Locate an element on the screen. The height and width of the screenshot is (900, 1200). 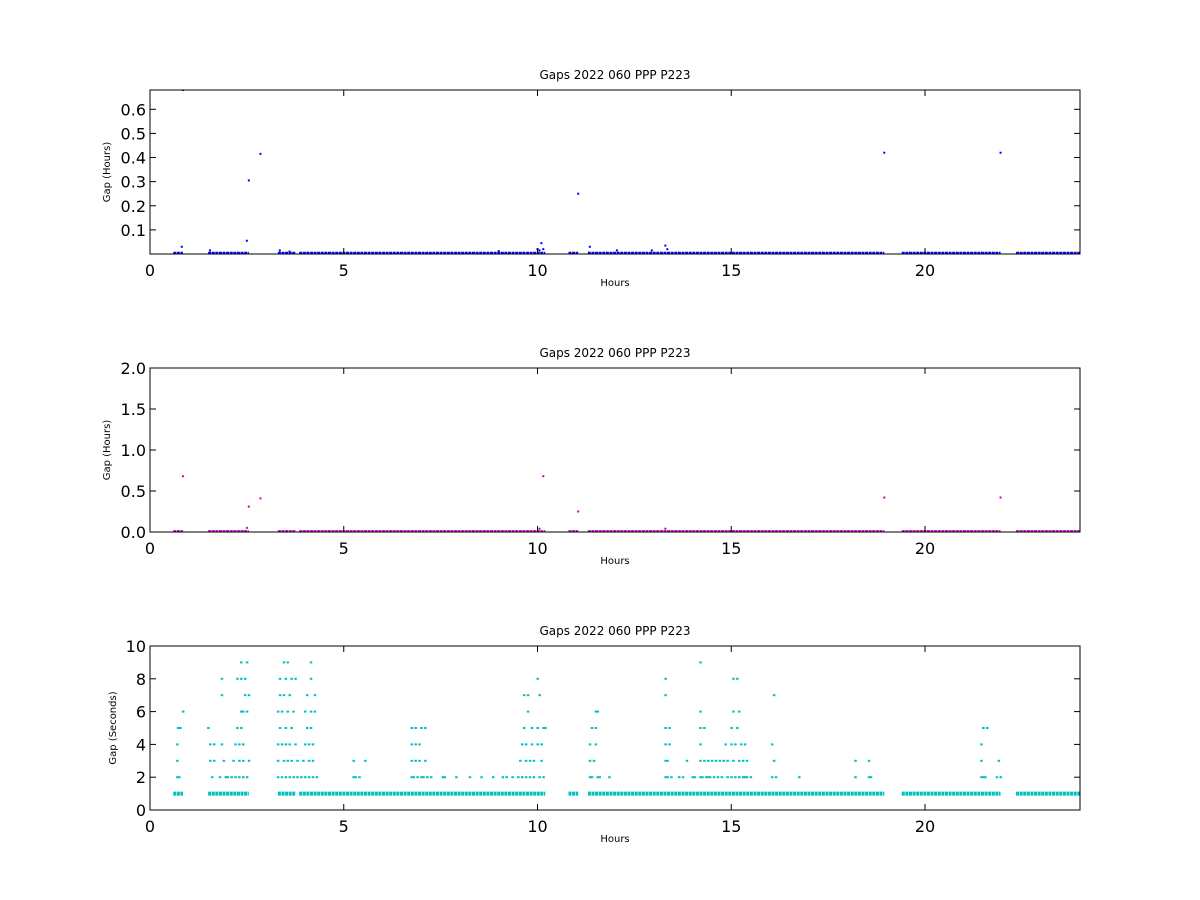
x-axis-label: Hours is located at coordinates (614, 561).